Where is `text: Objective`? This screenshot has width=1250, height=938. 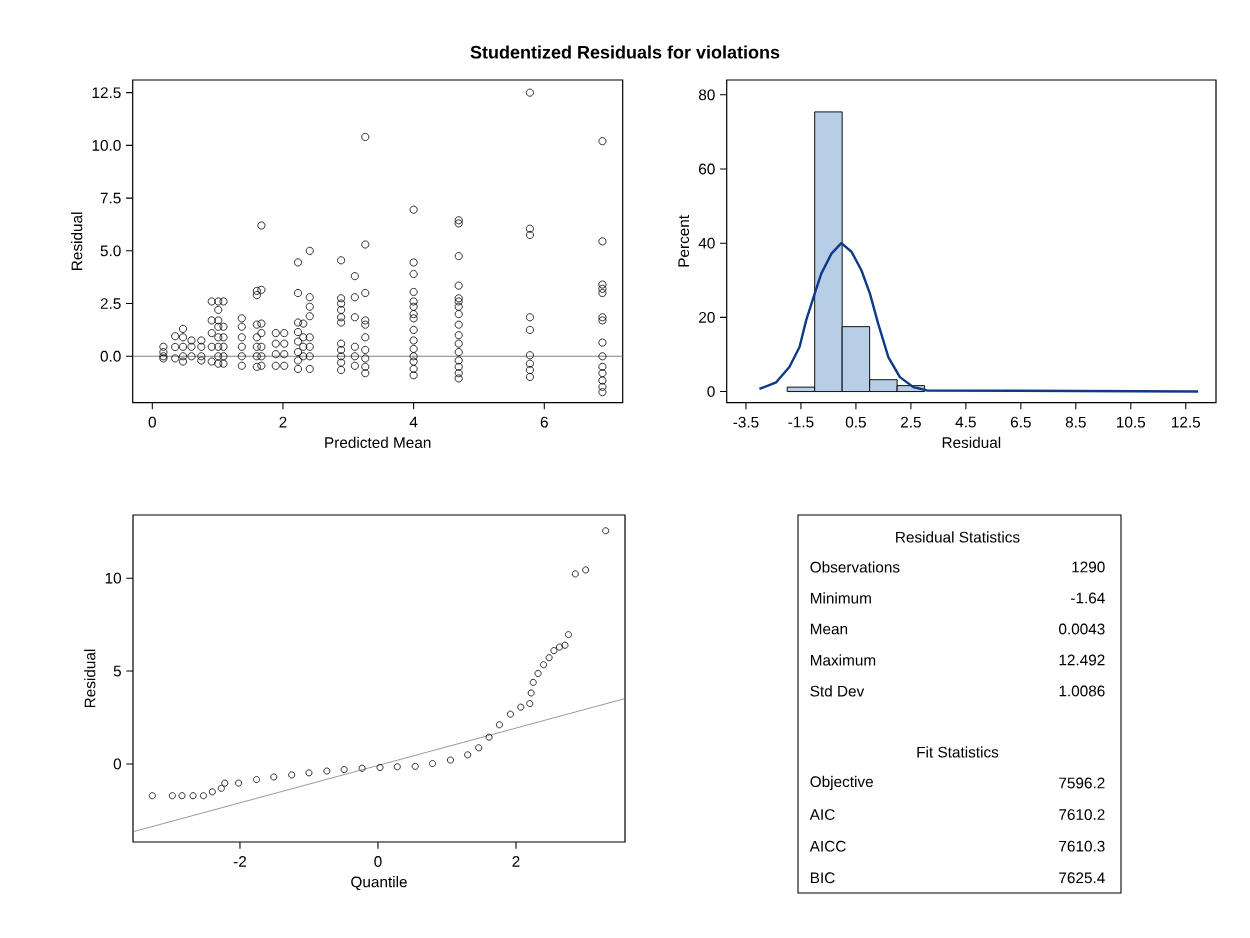
text: Objective is located at coordinates (841, 783).